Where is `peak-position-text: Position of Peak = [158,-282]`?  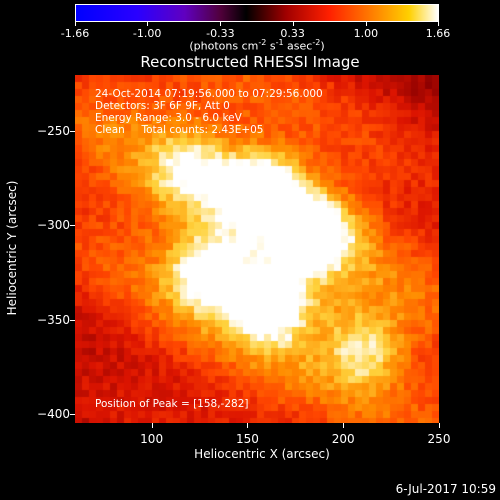 peak-position-text: Position of Peak = [158,-282] is located at coordinates (172, 404).